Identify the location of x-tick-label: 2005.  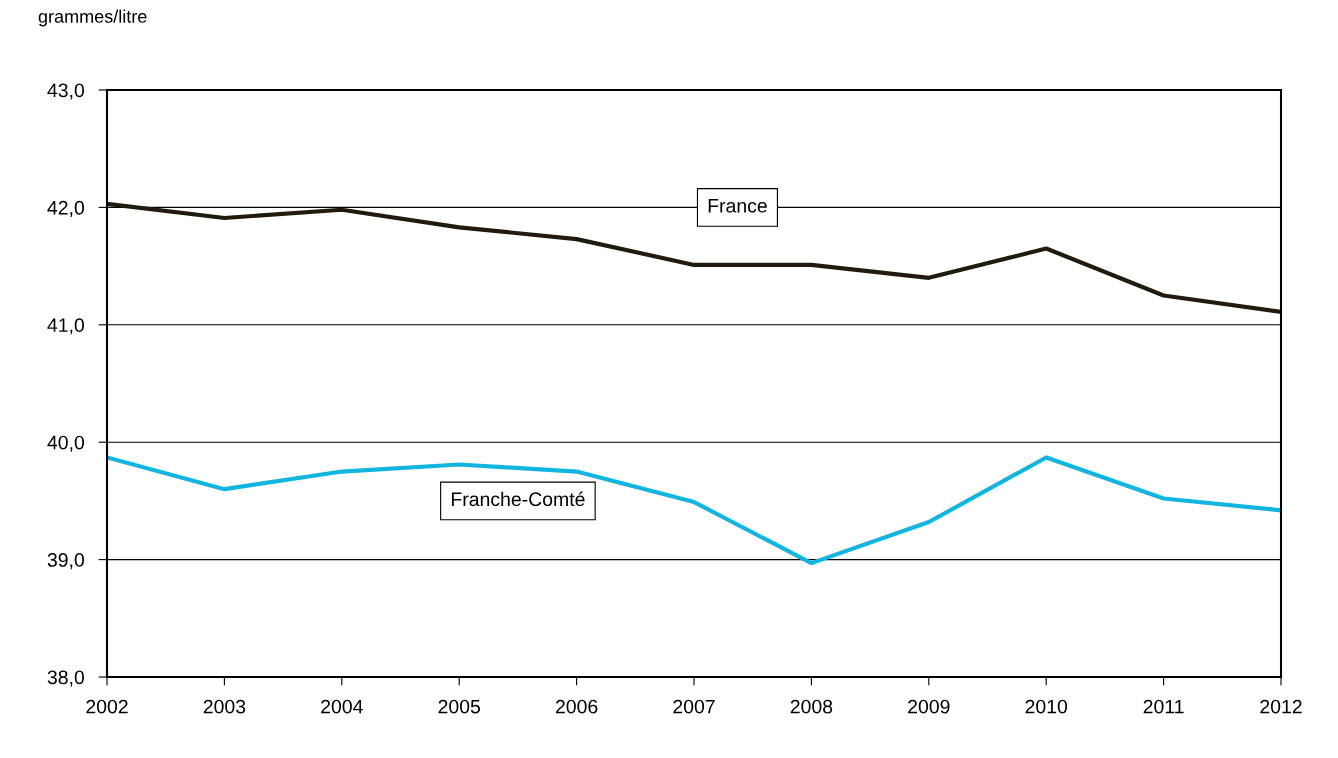
(459, 706).